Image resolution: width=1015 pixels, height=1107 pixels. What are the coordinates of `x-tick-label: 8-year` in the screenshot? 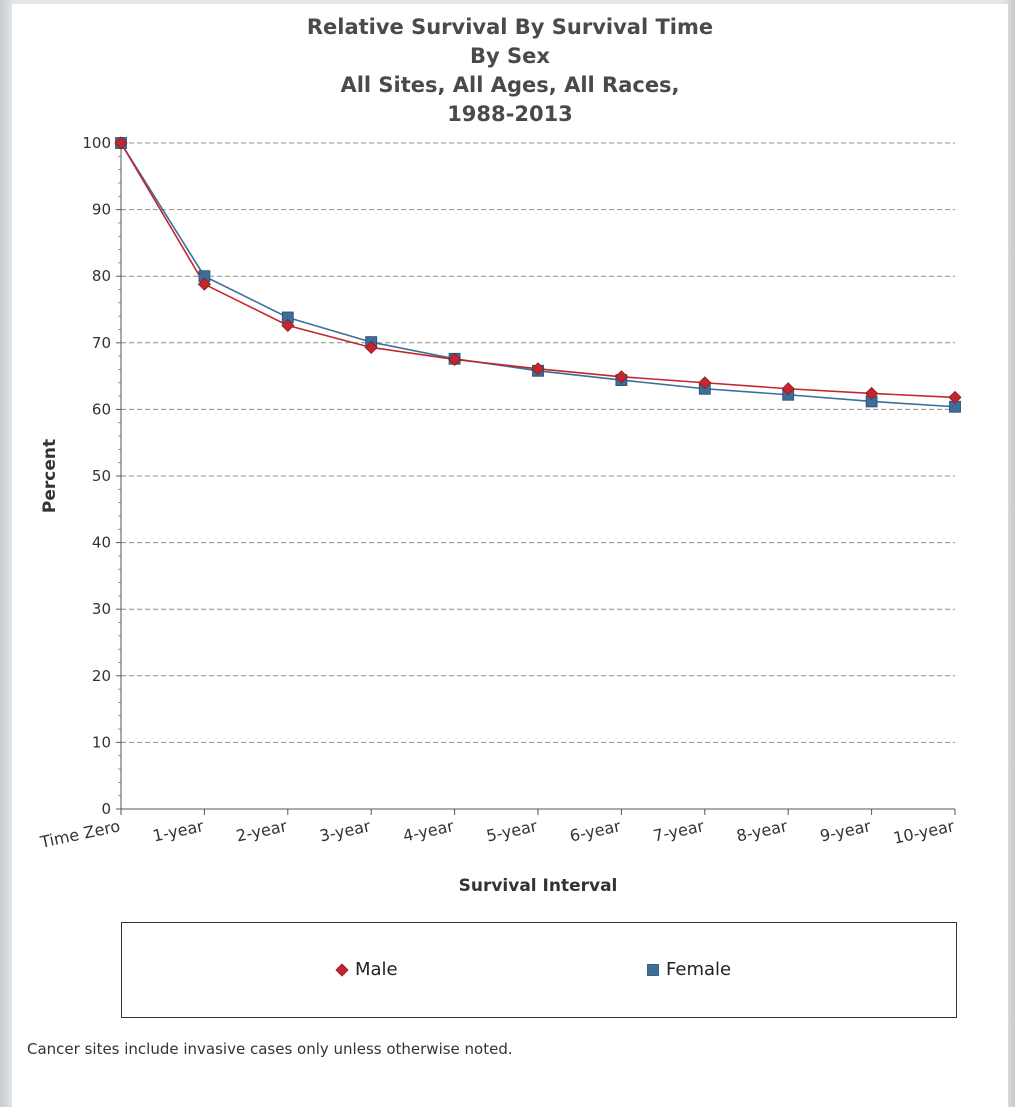 It's located at (762, 830).